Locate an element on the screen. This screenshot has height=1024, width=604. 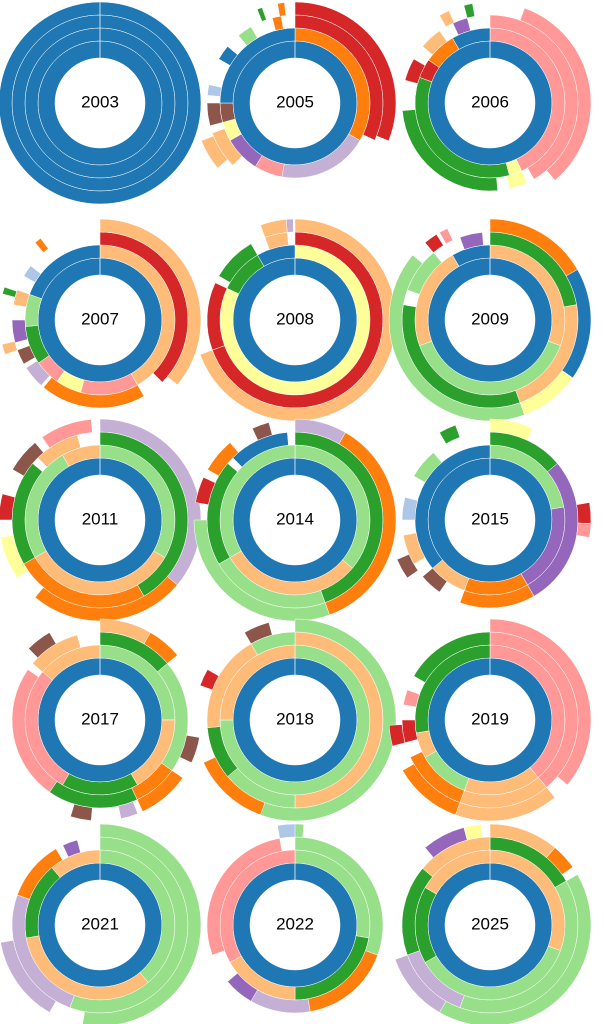
center-label: 2006 is located at coordinates (490, 101).